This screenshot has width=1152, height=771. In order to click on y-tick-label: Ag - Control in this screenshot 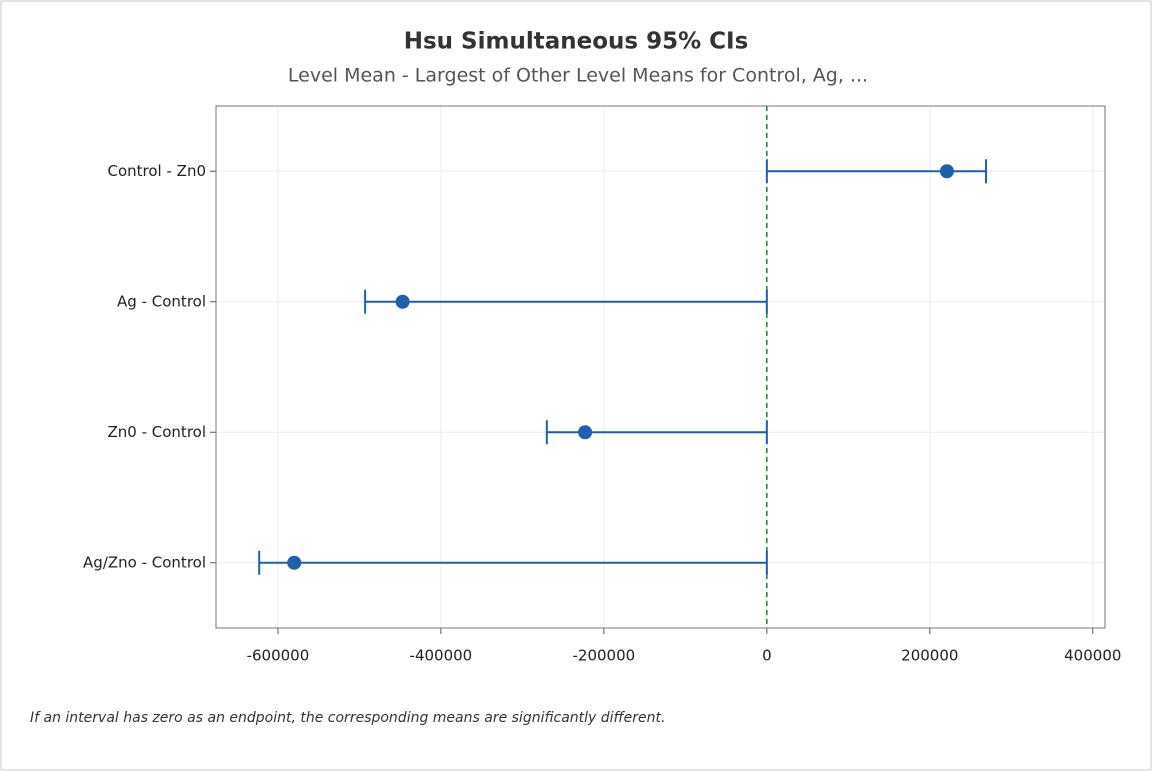, I will do `click(161, 301)`.